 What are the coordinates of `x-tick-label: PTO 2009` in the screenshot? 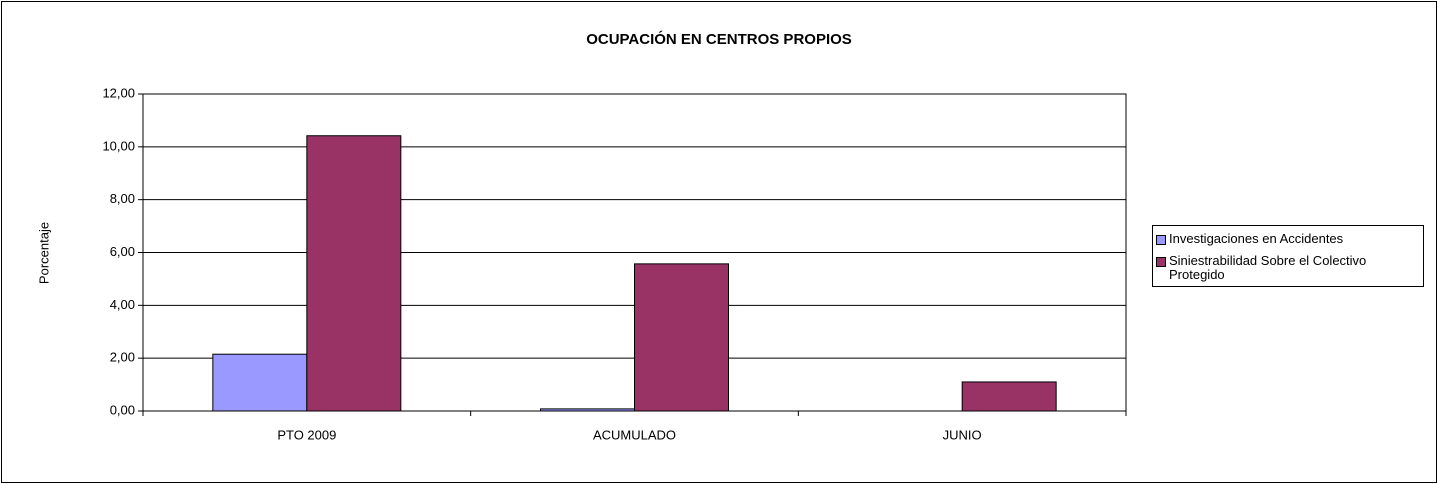 It's located at (306, 434).